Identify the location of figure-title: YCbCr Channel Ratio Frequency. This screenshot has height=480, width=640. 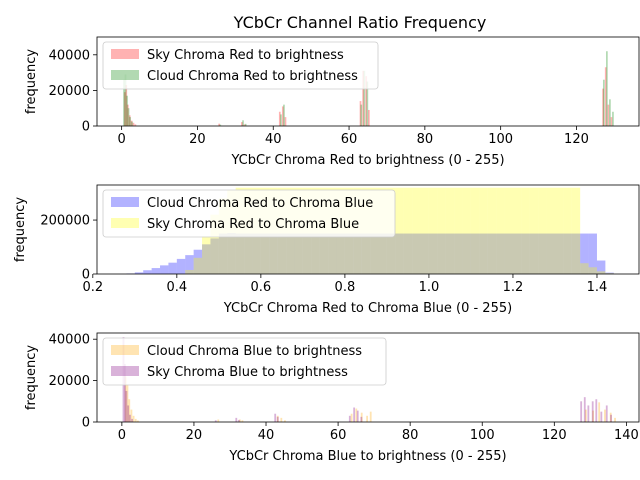
(360, 22).